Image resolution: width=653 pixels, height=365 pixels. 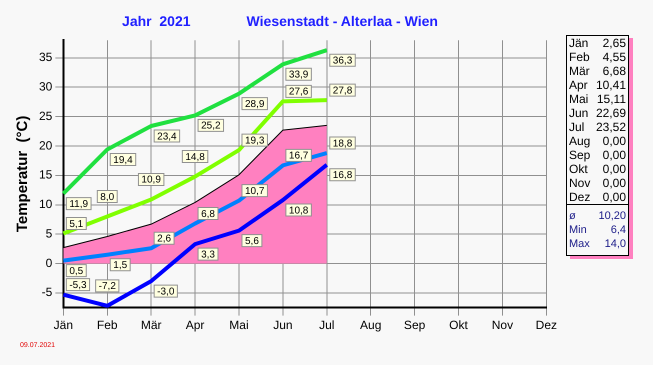 What do you see at coordinates (254, 104) in the screenshot?
I see `data-label: 28,9` at bounding box center [254, 104].